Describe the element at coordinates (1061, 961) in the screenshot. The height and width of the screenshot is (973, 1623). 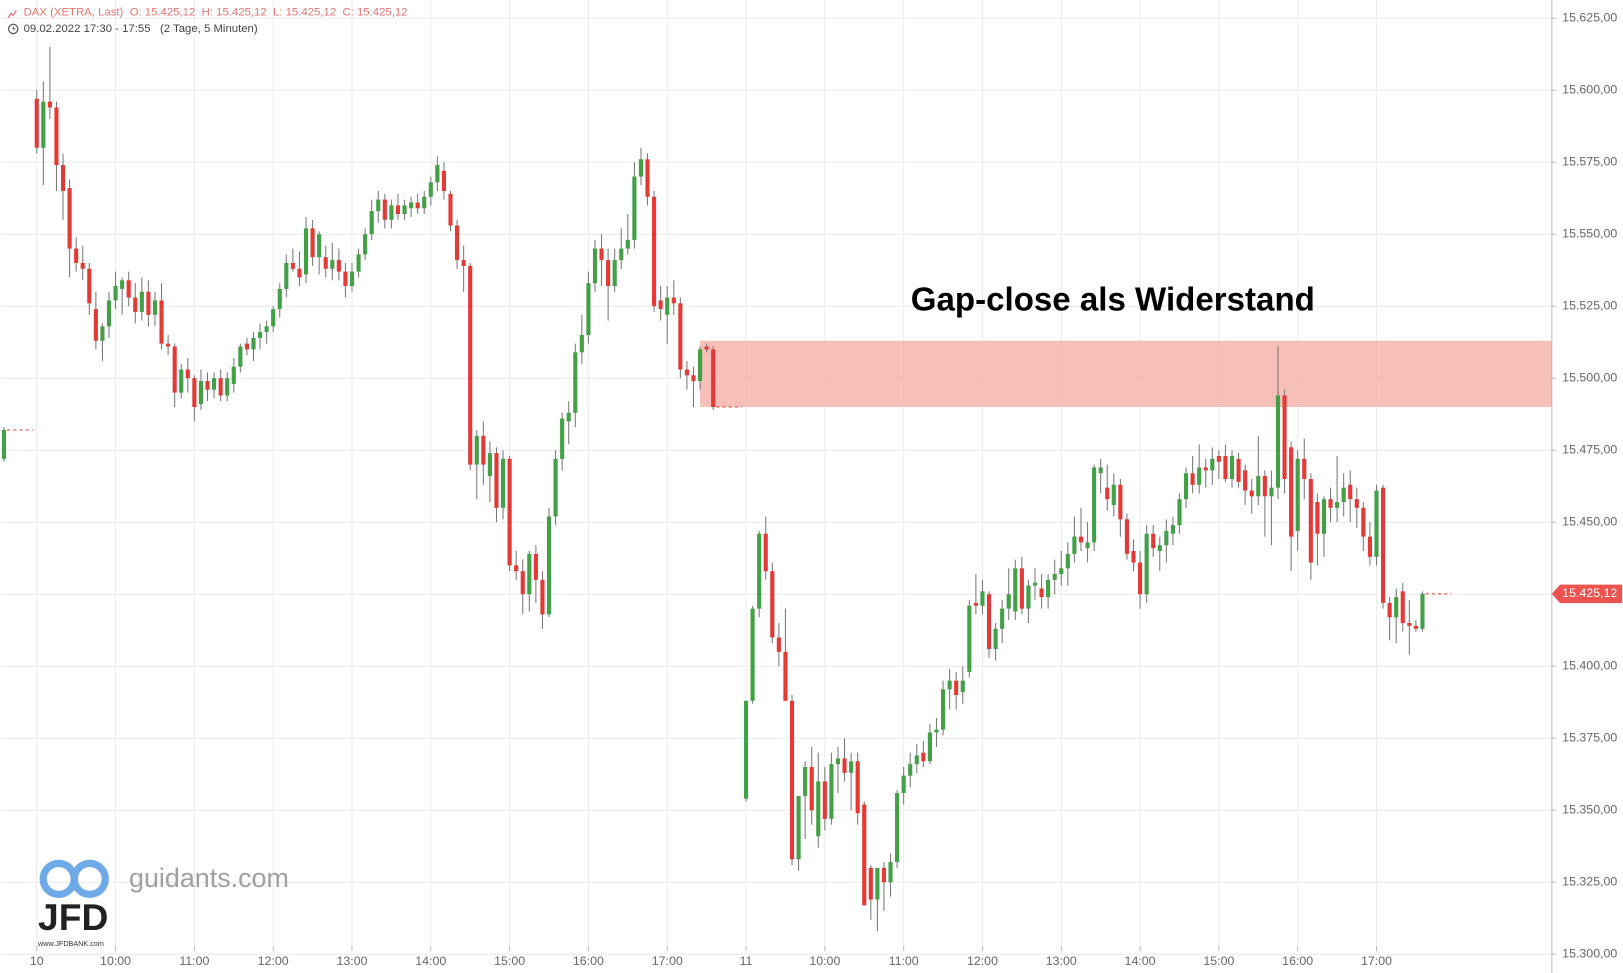
I see `x-tick-label: 13:00` at that location.